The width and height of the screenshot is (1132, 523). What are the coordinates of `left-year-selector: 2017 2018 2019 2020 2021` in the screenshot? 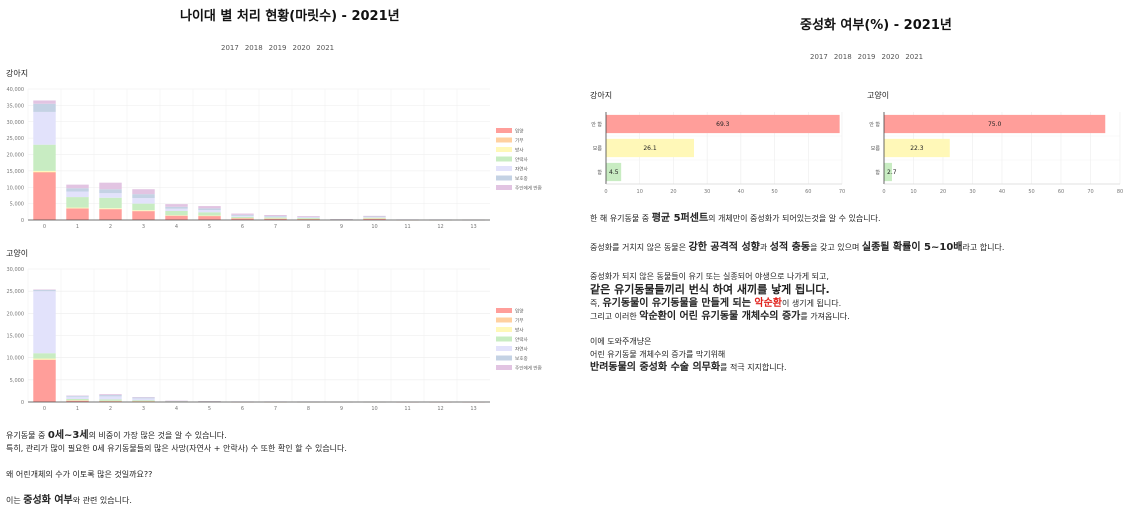 It's located at (280, 48).